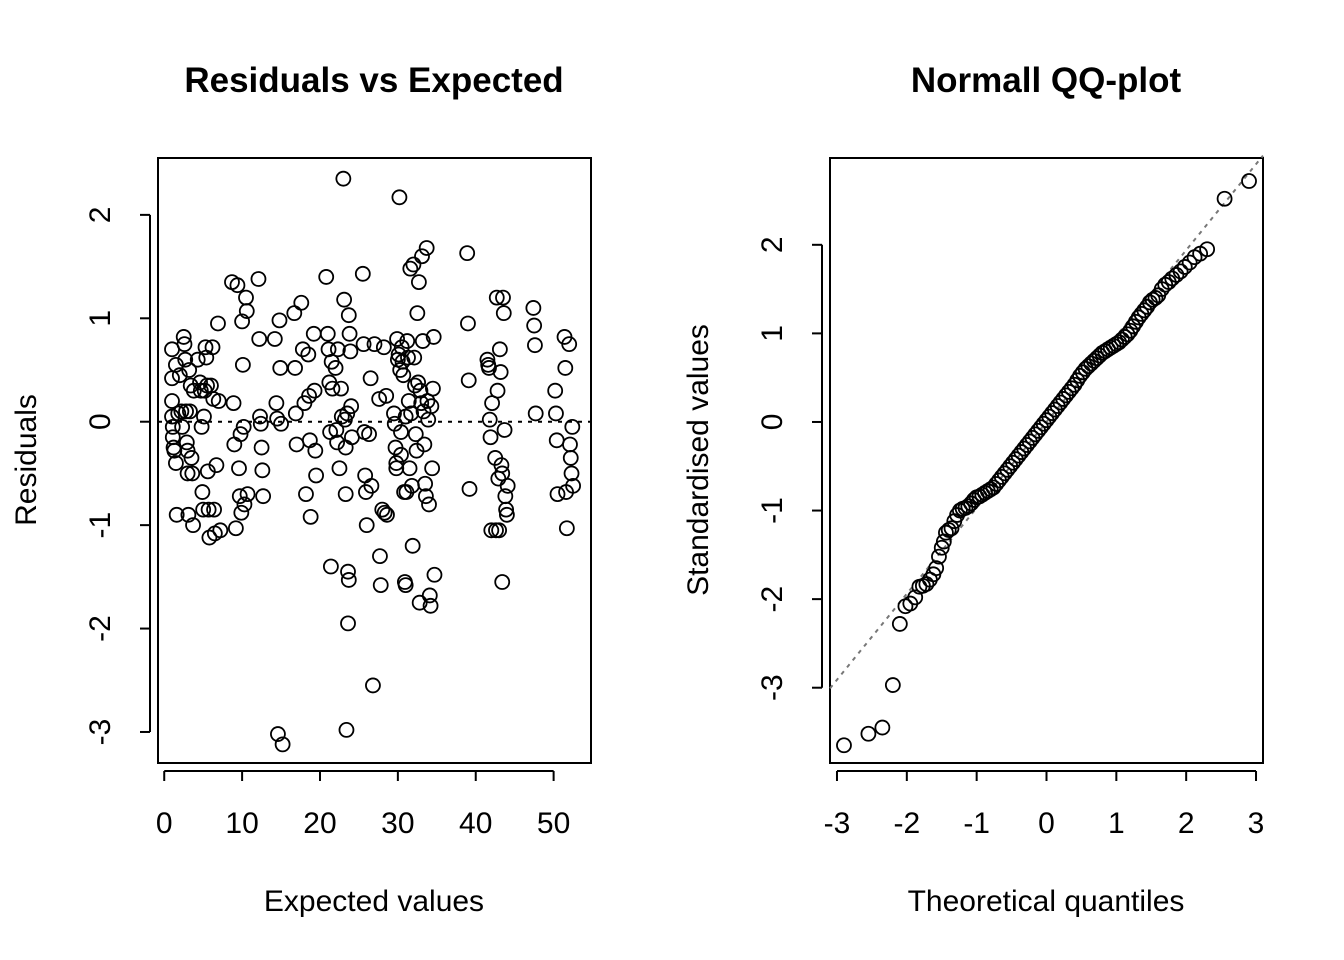  Describe the element at coordinates (241, 823) in the screenshot. I see `x-tick-label: 10` at that location.